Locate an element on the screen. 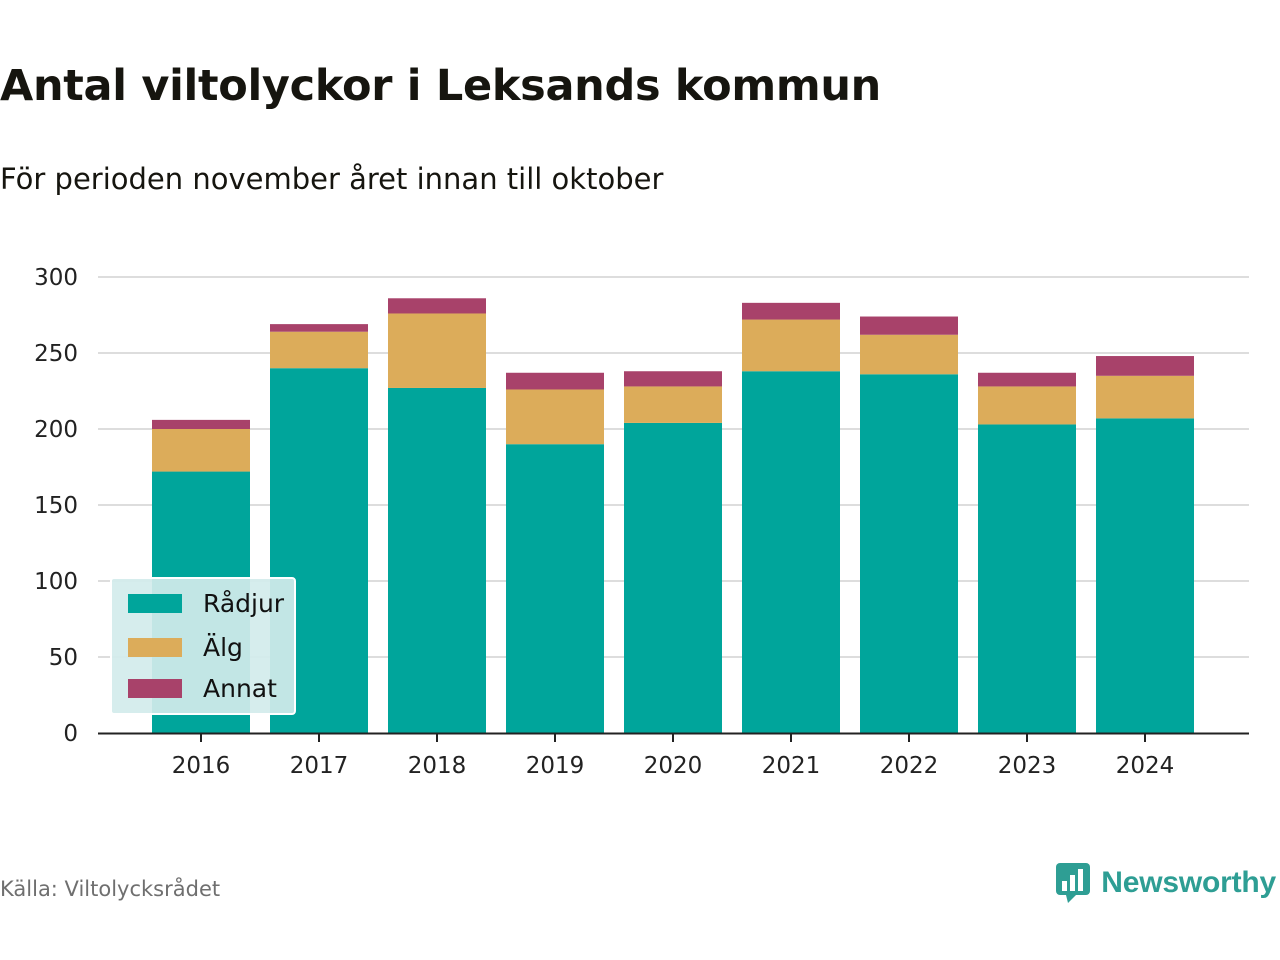 This screenshot has width=1280, height=960. x-tick-label: 2017 is located at coordinates (319, 766).